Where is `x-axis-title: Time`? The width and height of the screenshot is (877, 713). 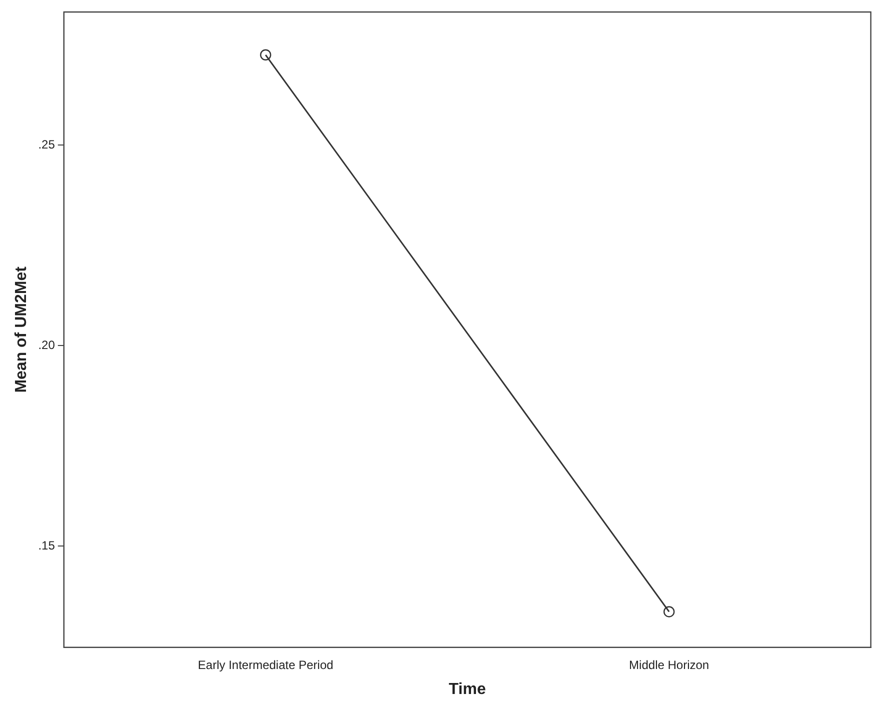
x-axis-title: Time is located at coordinates (467, 689).